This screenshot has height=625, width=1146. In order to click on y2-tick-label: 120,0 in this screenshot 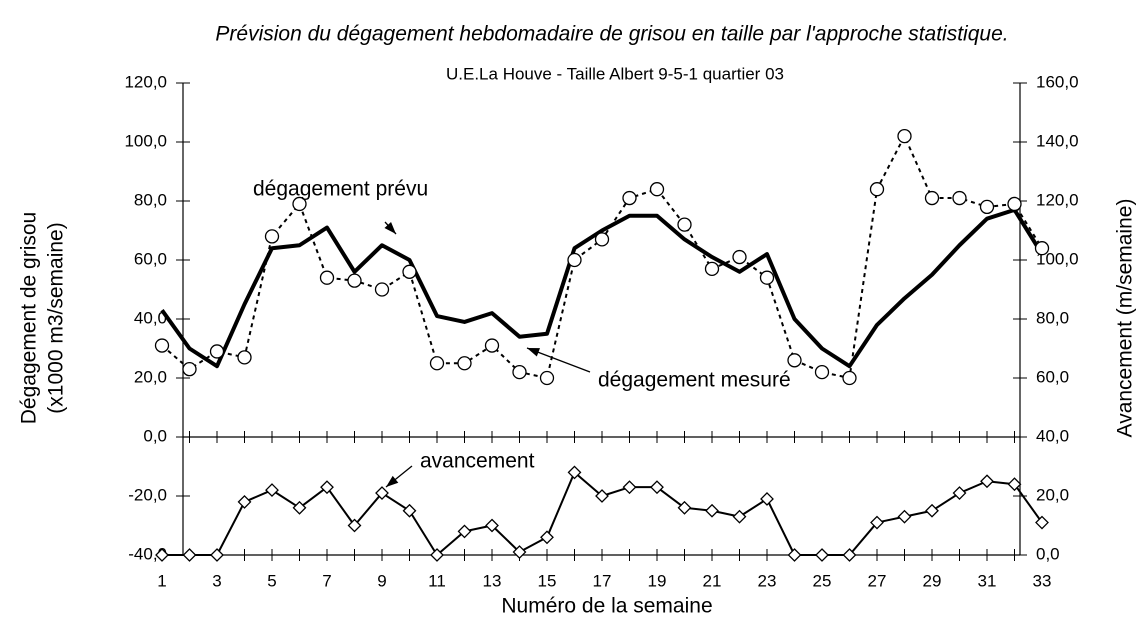, I will do `click(1057, 199)`.